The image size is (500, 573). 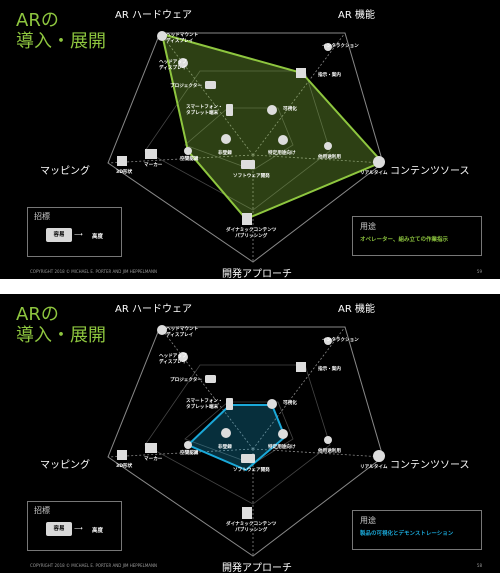 What do you see at coordinates (98, 531) in the screenshot?
I see `legend-advanced: 高度` at bounding box center [98, 531].